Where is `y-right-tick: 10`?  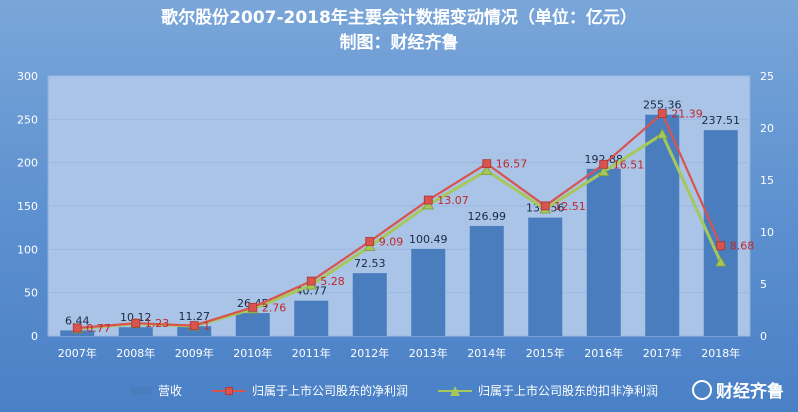 y-right-tick: 10 is located at coordinates (767, 232).